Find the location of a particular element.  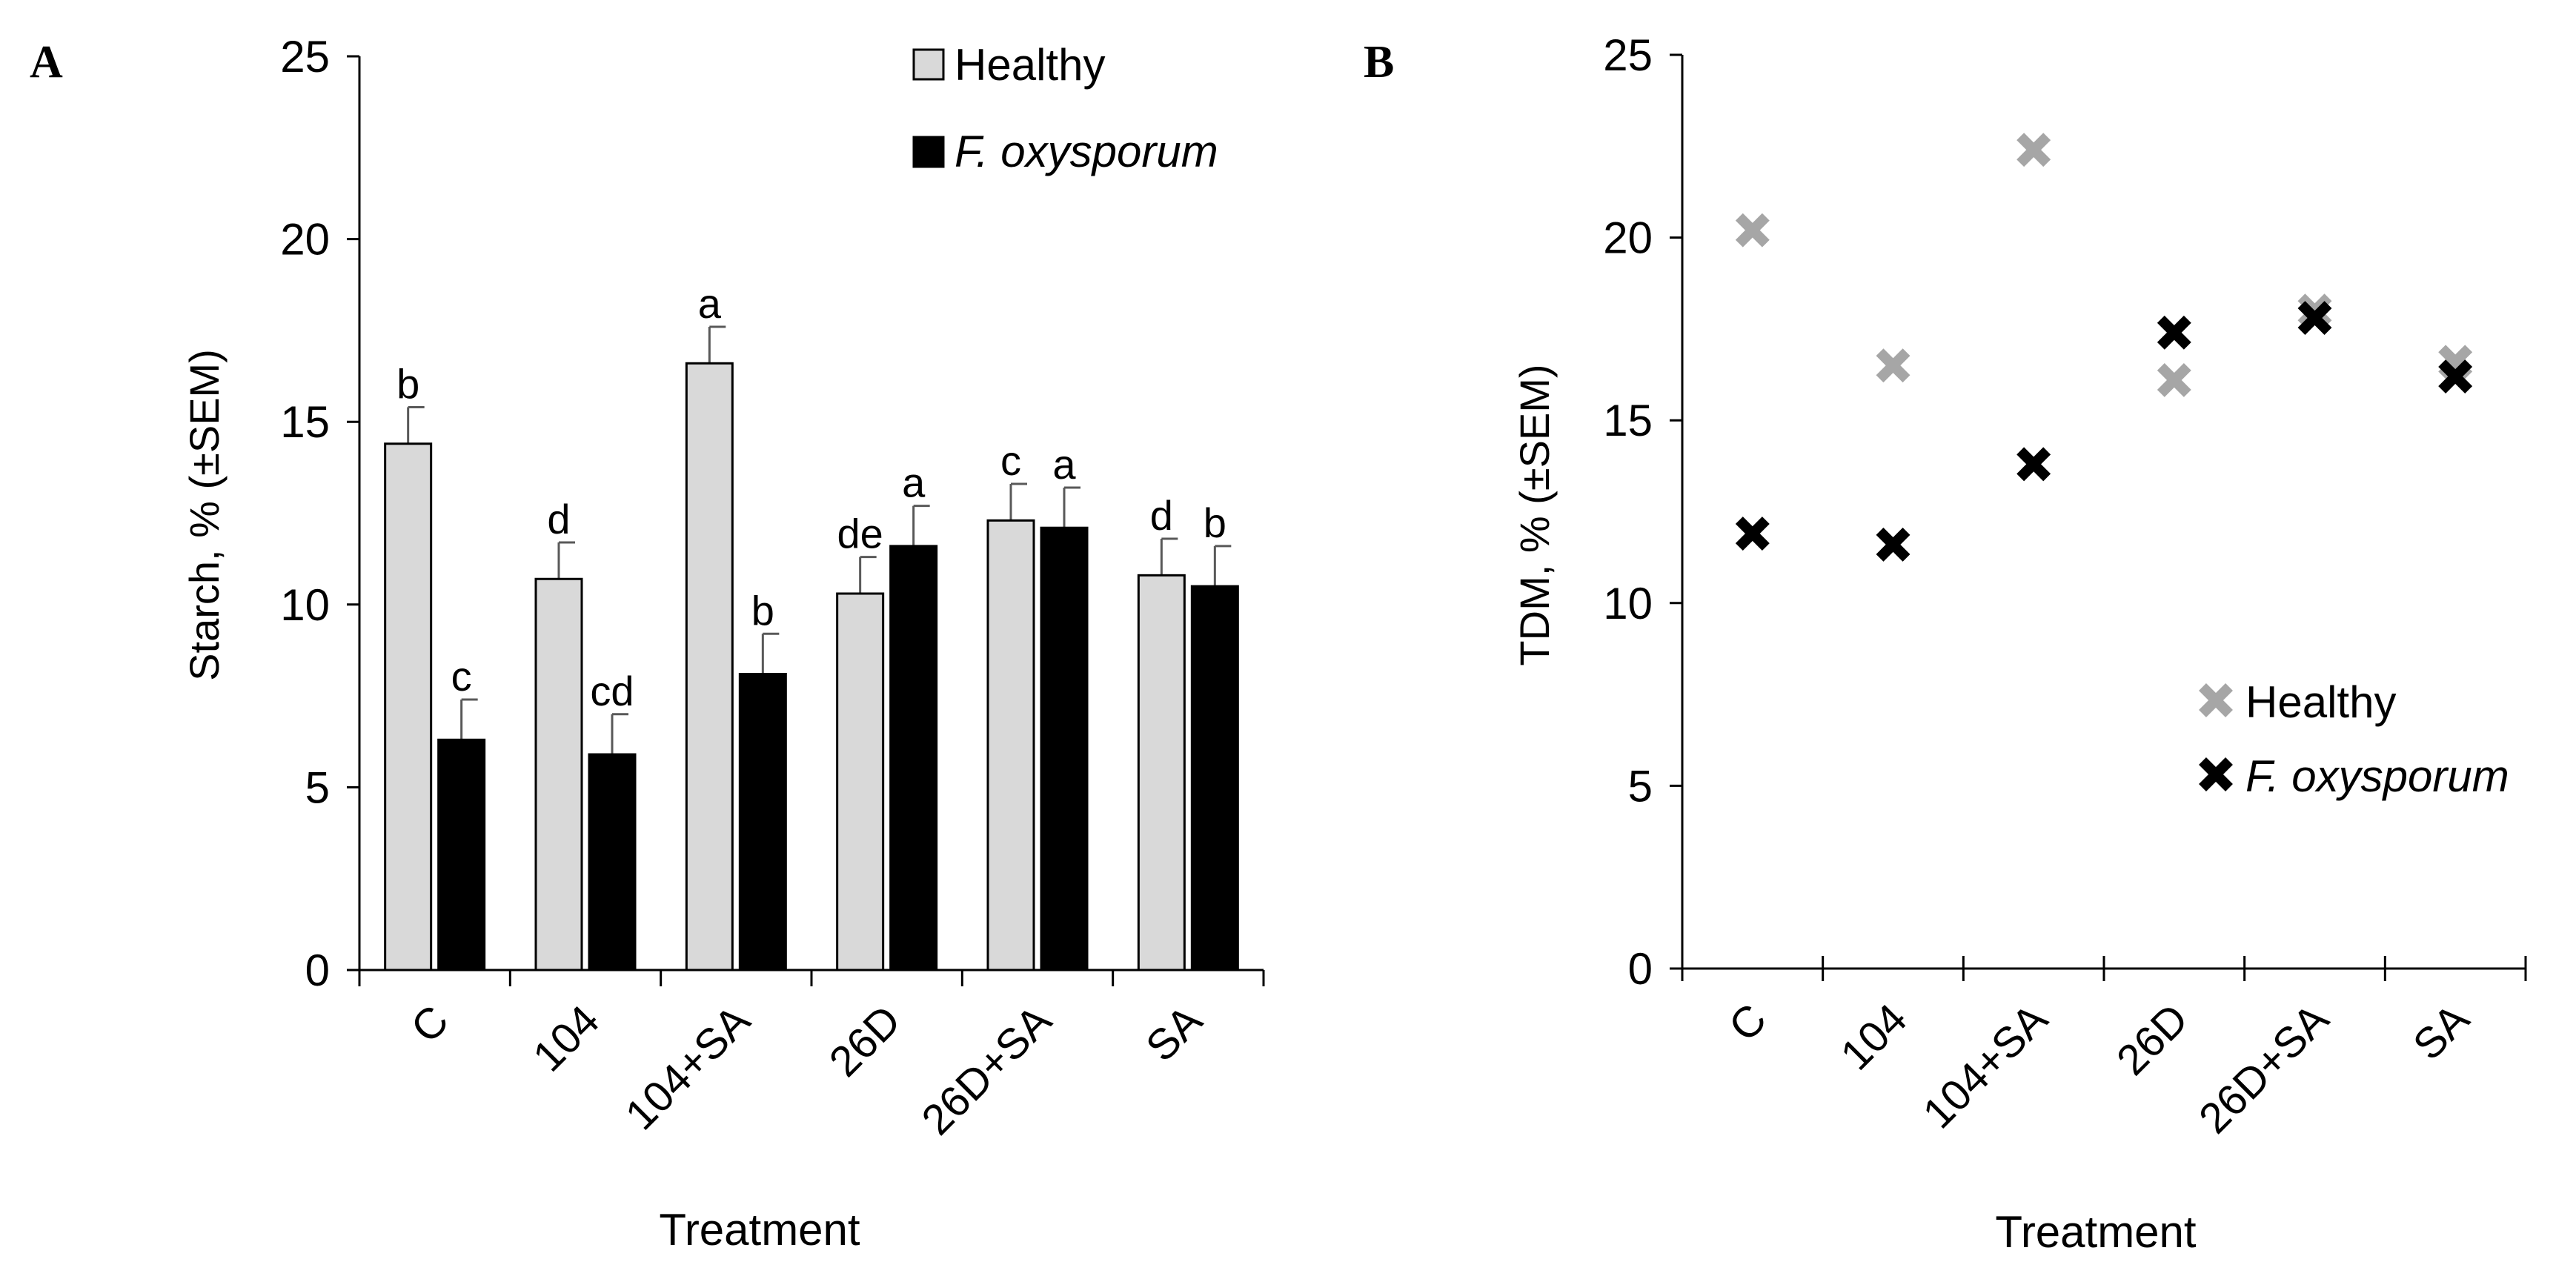

point-f-oxysporum-c is located at coordinates (1752, 534).